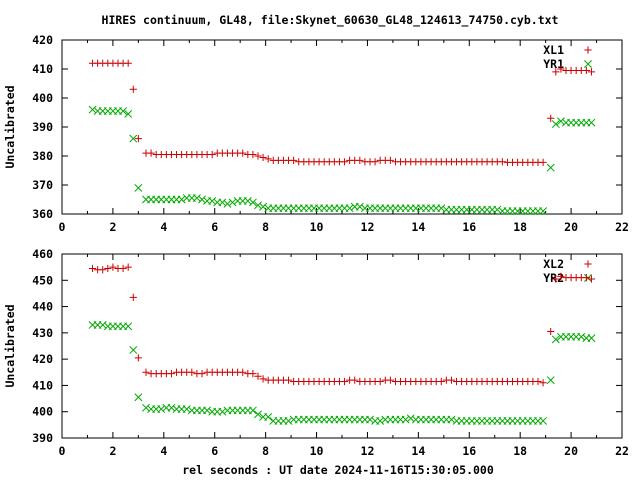 Image resolution: width=640 pixels, height=480 pixels. What do you see at coordinates (42, 385) in the screenshot?
I see `y-tick-label: 410` at bounding box center [42, 385].